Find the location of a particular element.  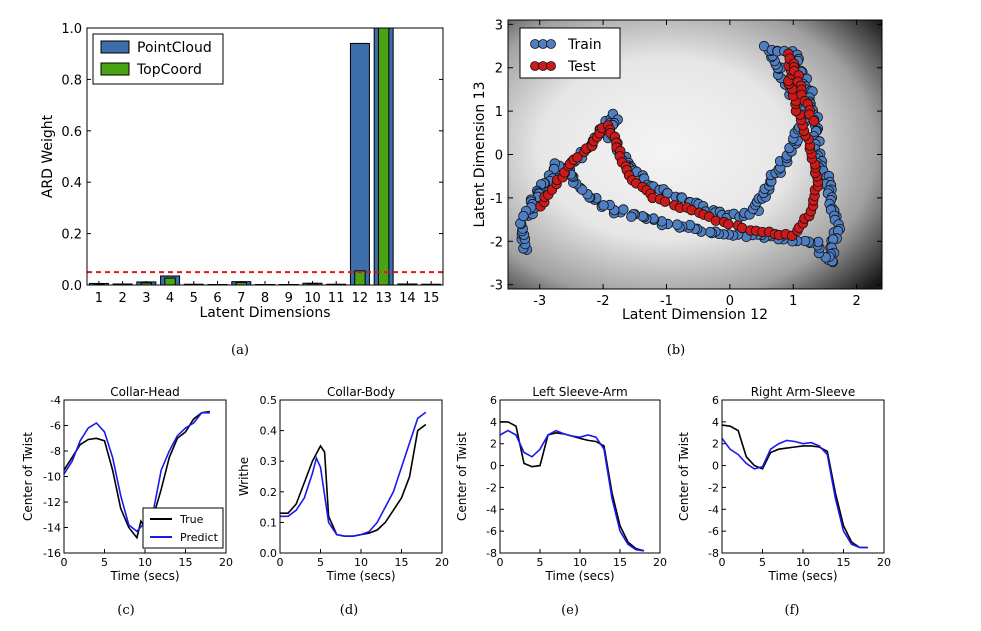

bar-pointcloud is located at coordinates (359, 164).